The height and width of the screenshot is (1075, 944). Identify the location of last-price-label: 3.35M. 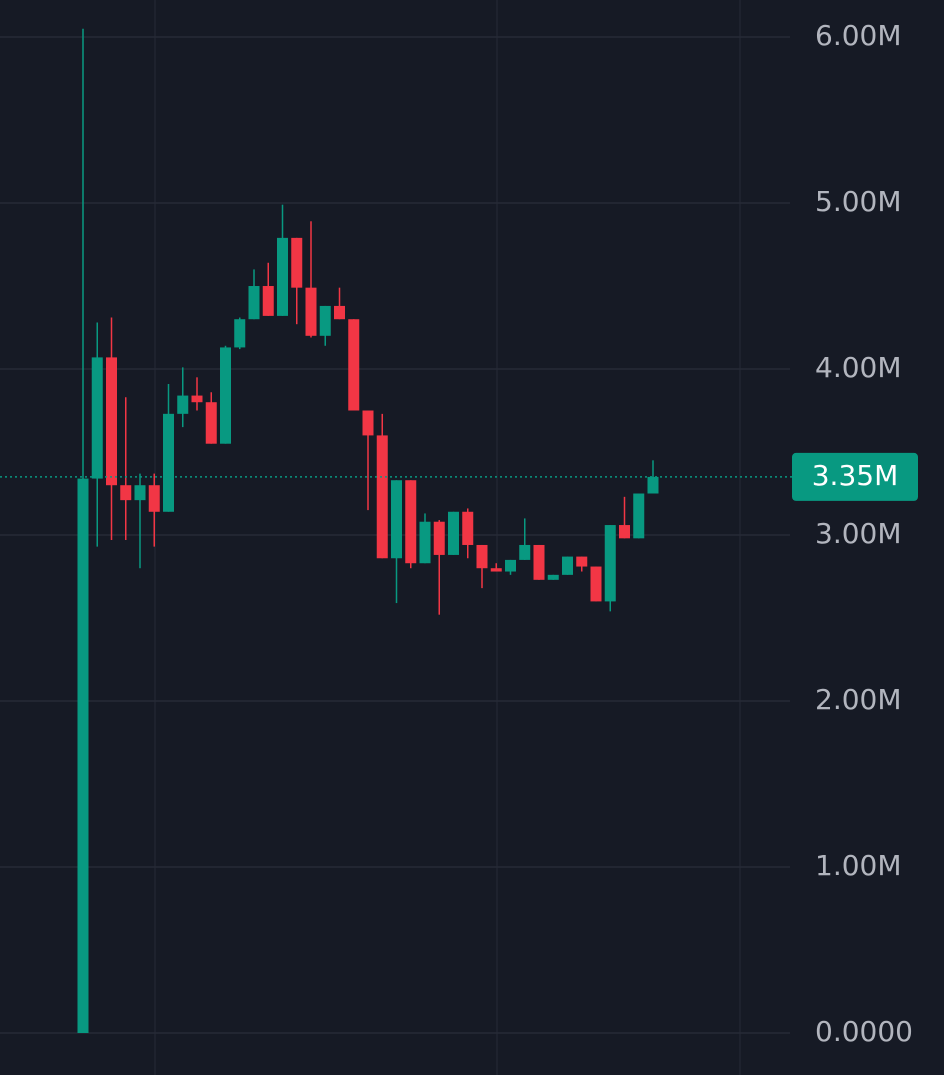
(855, 475).